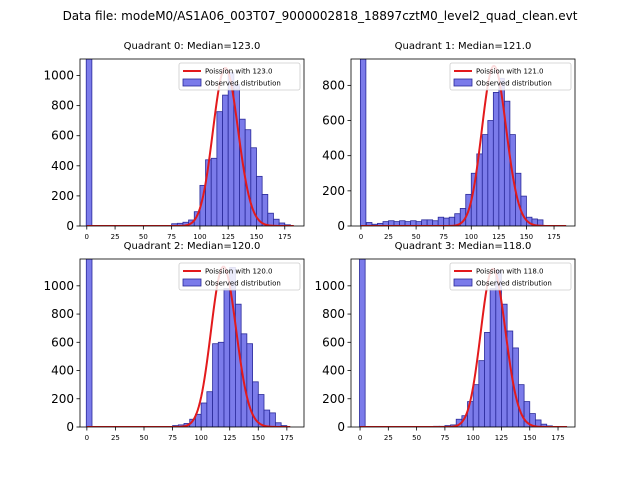 Image resolution: width=640 pixels, height=480 pixels. Describe the element at coordinates (463, 246) in the screenshot. I see `quadrant-title: Quadrant 3: Median=118.0` at that location.